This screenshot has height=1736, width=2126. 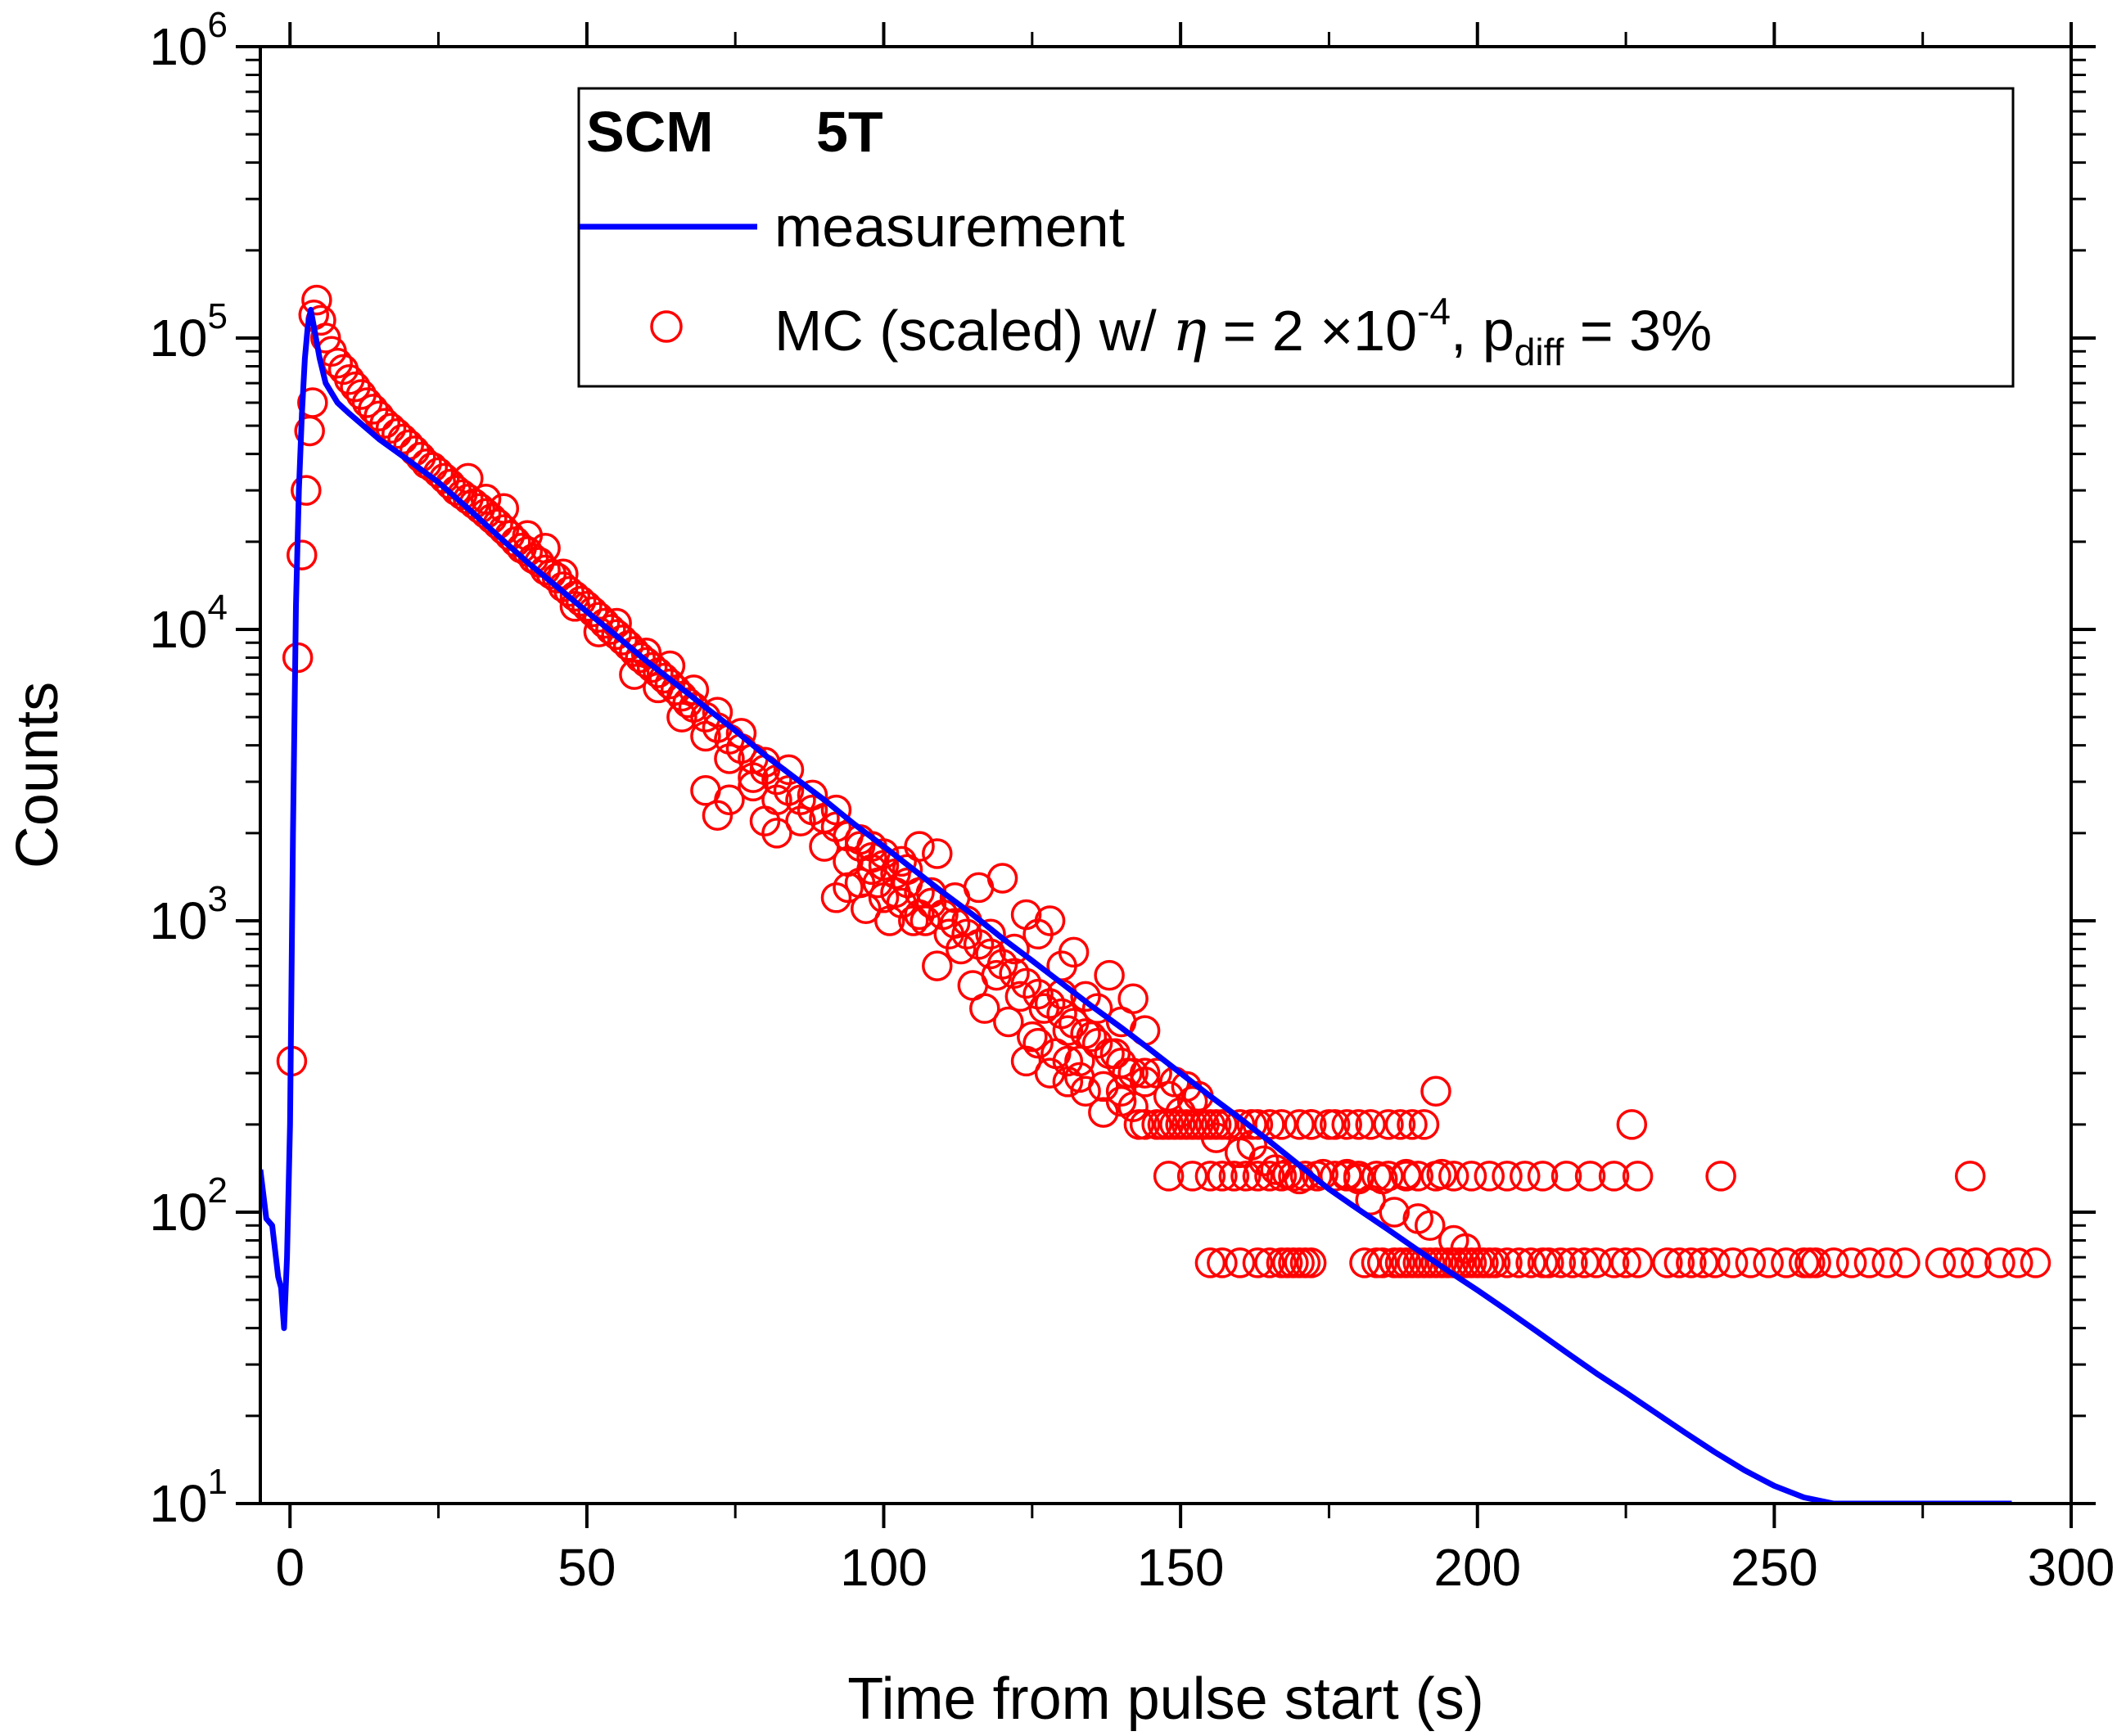 What do you see at coordinates (37, 775) in the screenshot?
I see `y-axis-title: Counts` at bounding box center [37, 775].